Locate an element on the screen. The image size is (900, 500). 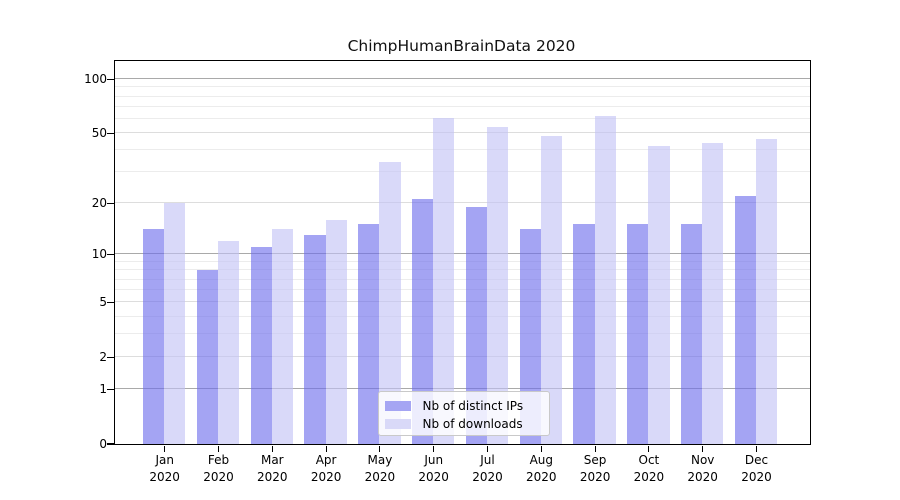
y-tick-label-100: 100 is located at coordinates (95, 79).